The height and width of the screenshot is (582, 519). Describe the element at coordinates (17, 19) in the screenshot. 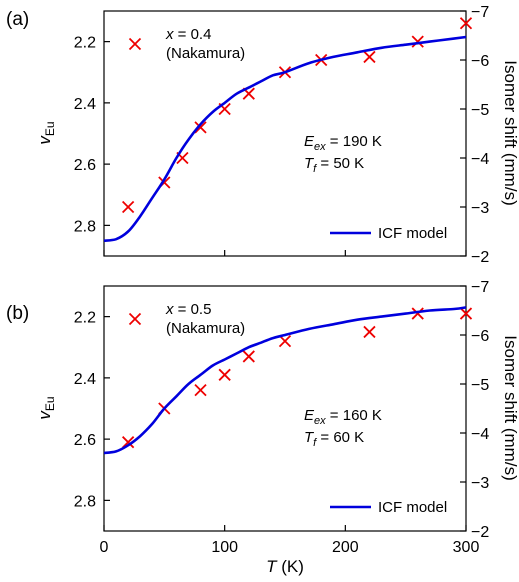

I see `panel-label: (a)` at that location.